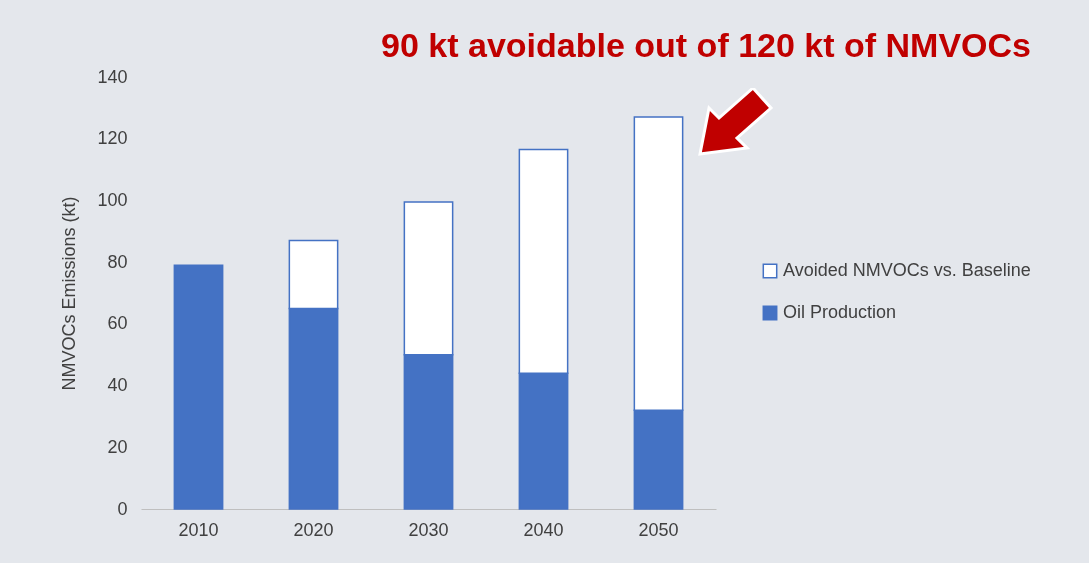 The image size is (1089, 563). What do you see at coordinates (117, 323) in the screenshot?
I see `y-tick-label: 60` at bounding box center [117, 323].